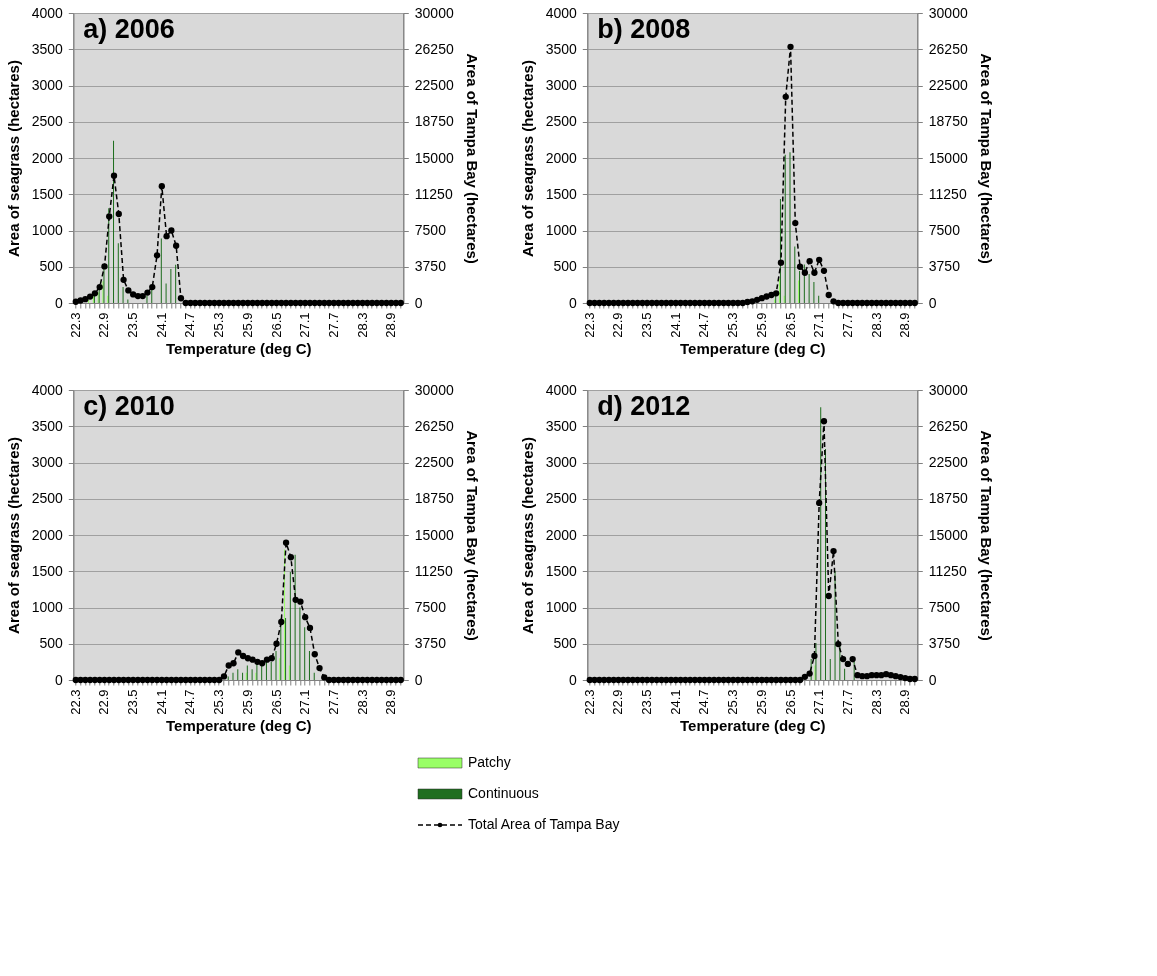  Describe the element at coordinates (644, 406) in the screenshot. I see `chart-title: d) 2012` at that location.